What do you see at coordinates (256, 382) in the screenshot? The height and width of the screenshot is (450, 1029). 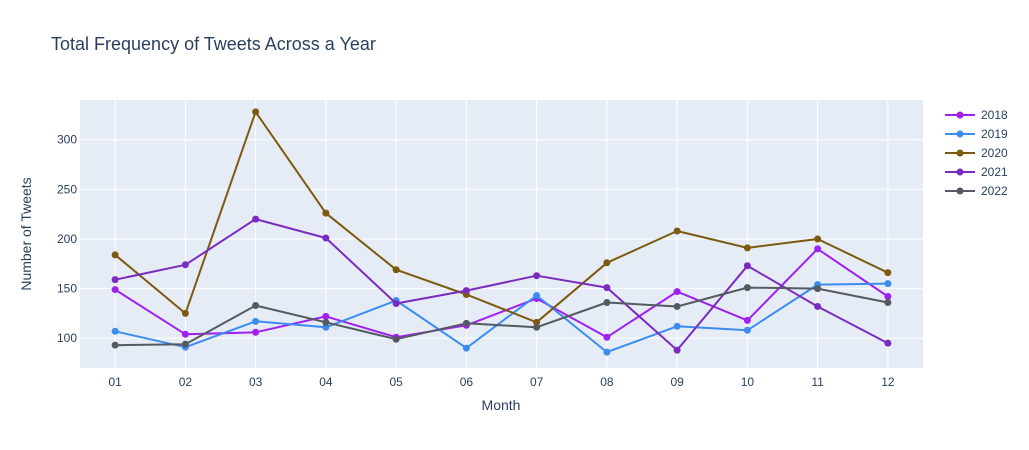 I see `x-tick-label: 03` at bounding box center [256, 382].